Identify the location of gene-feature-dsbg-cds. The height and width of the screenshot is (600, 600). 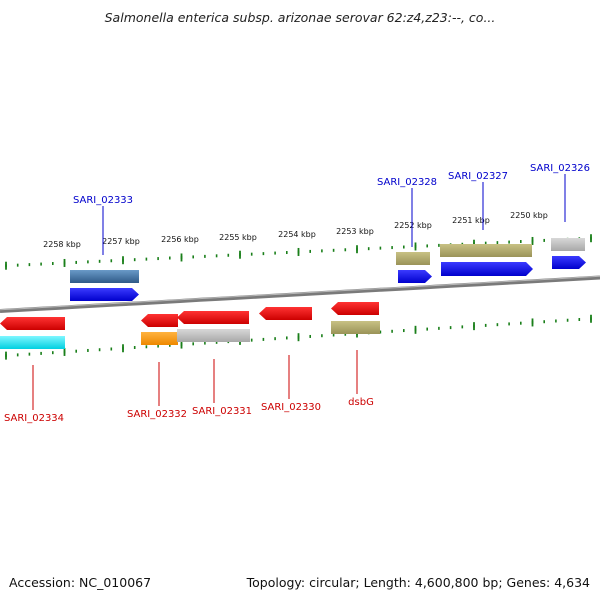
(355, 308).